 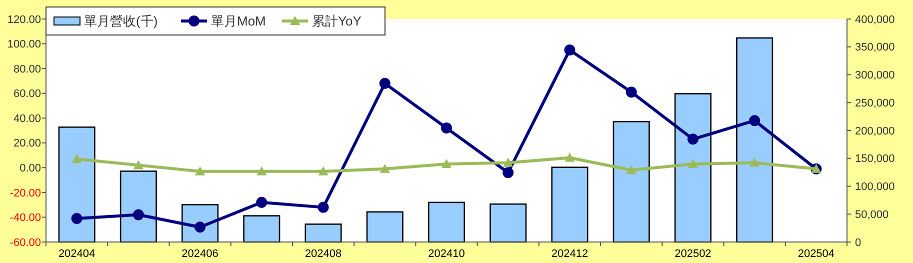 I want to click on y2-tick-label: 250,000, so click(x=875, y=103).